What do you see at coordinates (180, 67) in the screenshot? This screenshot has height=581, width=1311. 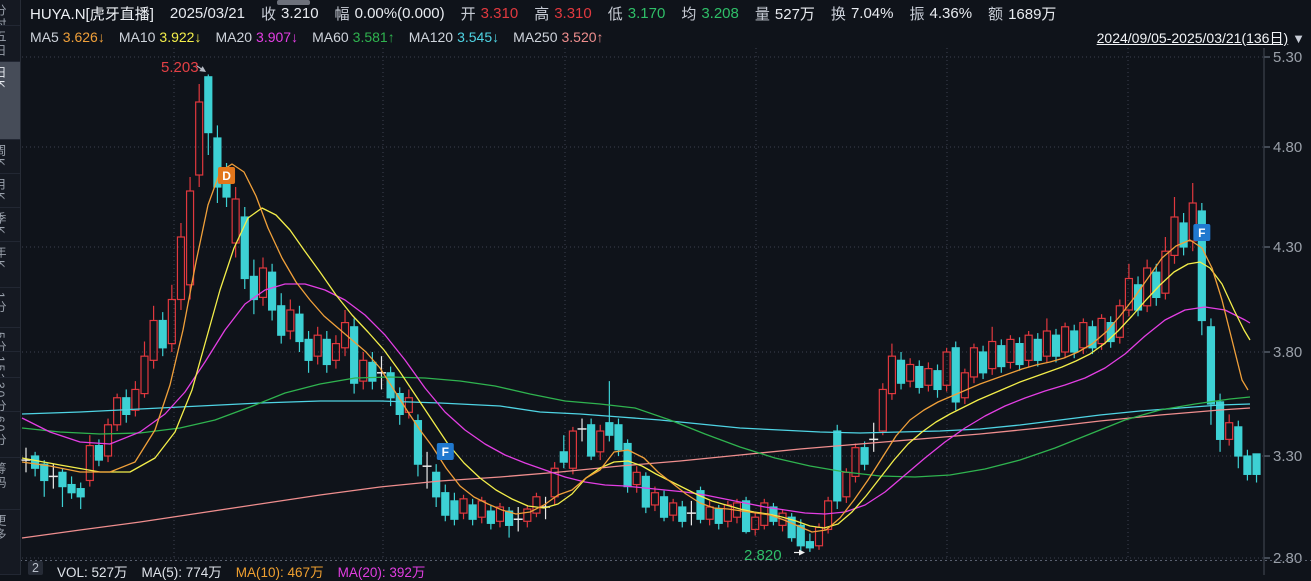 I see `high-price-annotation: 5.203` at bounding box center [180, 67].